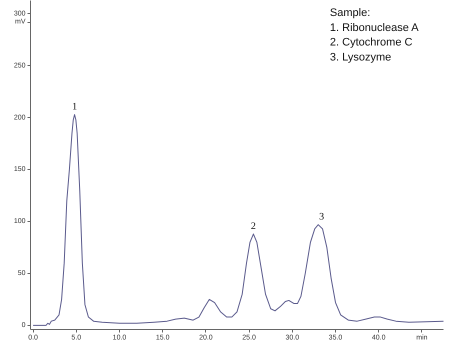 This screenshot has width=456, height=344. I want to click on annotation: 3. Lysozyme, so click(361, 57).